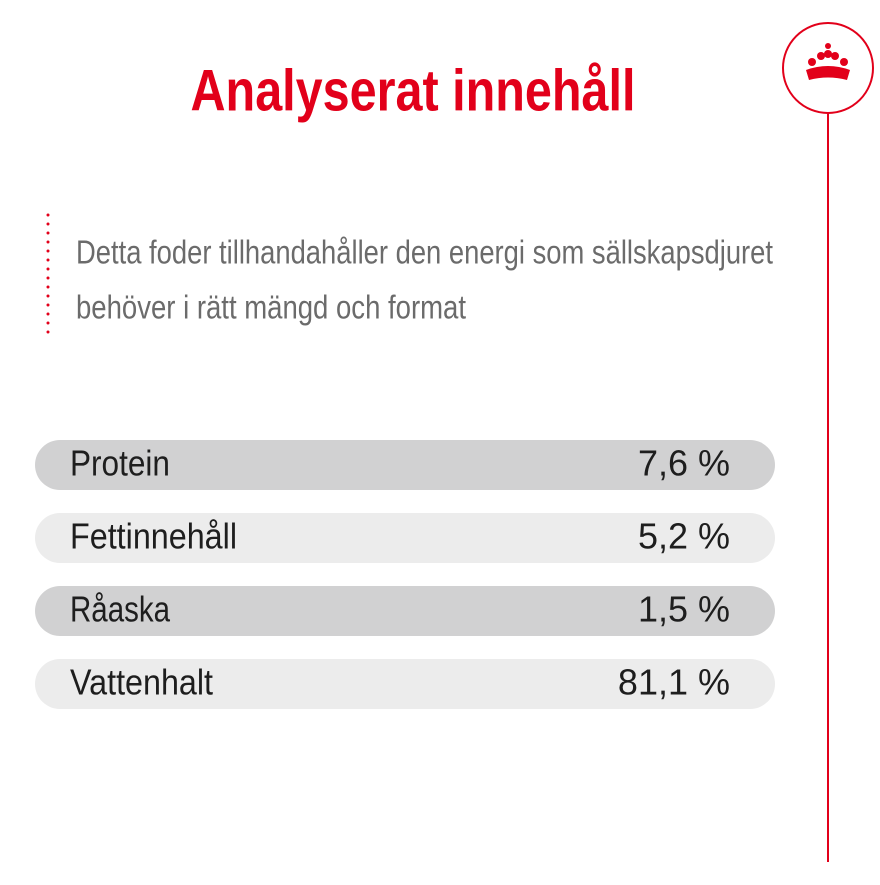  I want to click on row-value: 81,1 %, so click(674, 682).